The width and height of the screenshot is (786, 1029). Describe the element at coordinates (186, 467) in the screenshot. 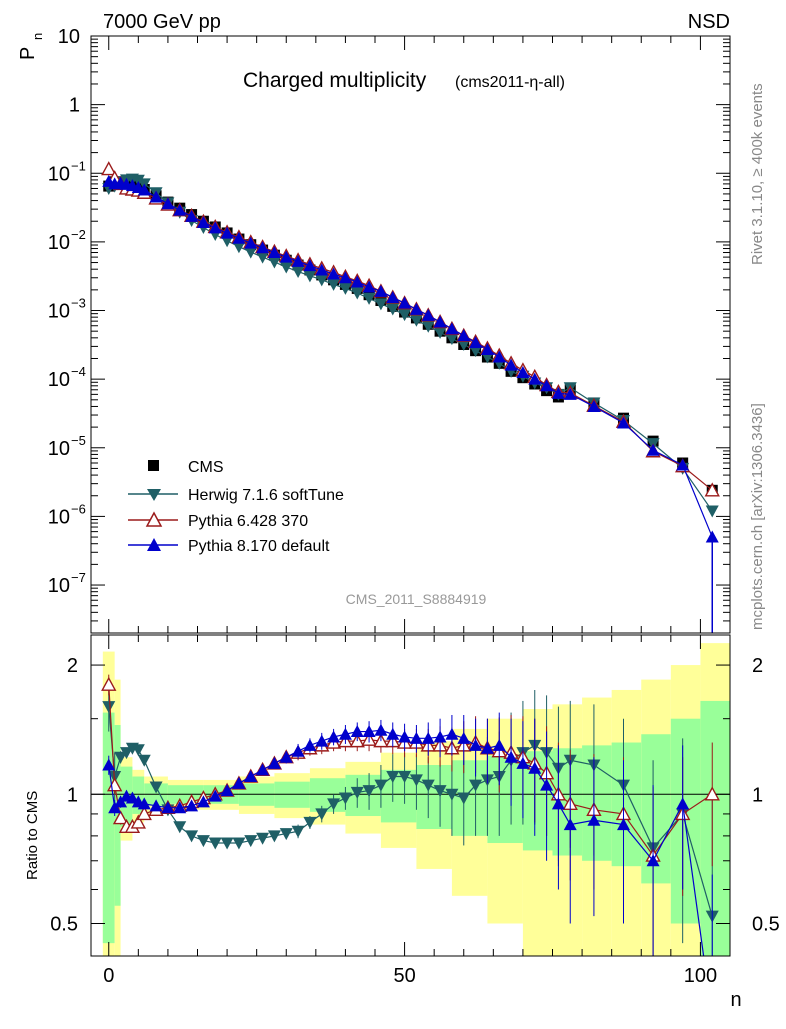

I see `legend-entry-cms: CMS` at that location.